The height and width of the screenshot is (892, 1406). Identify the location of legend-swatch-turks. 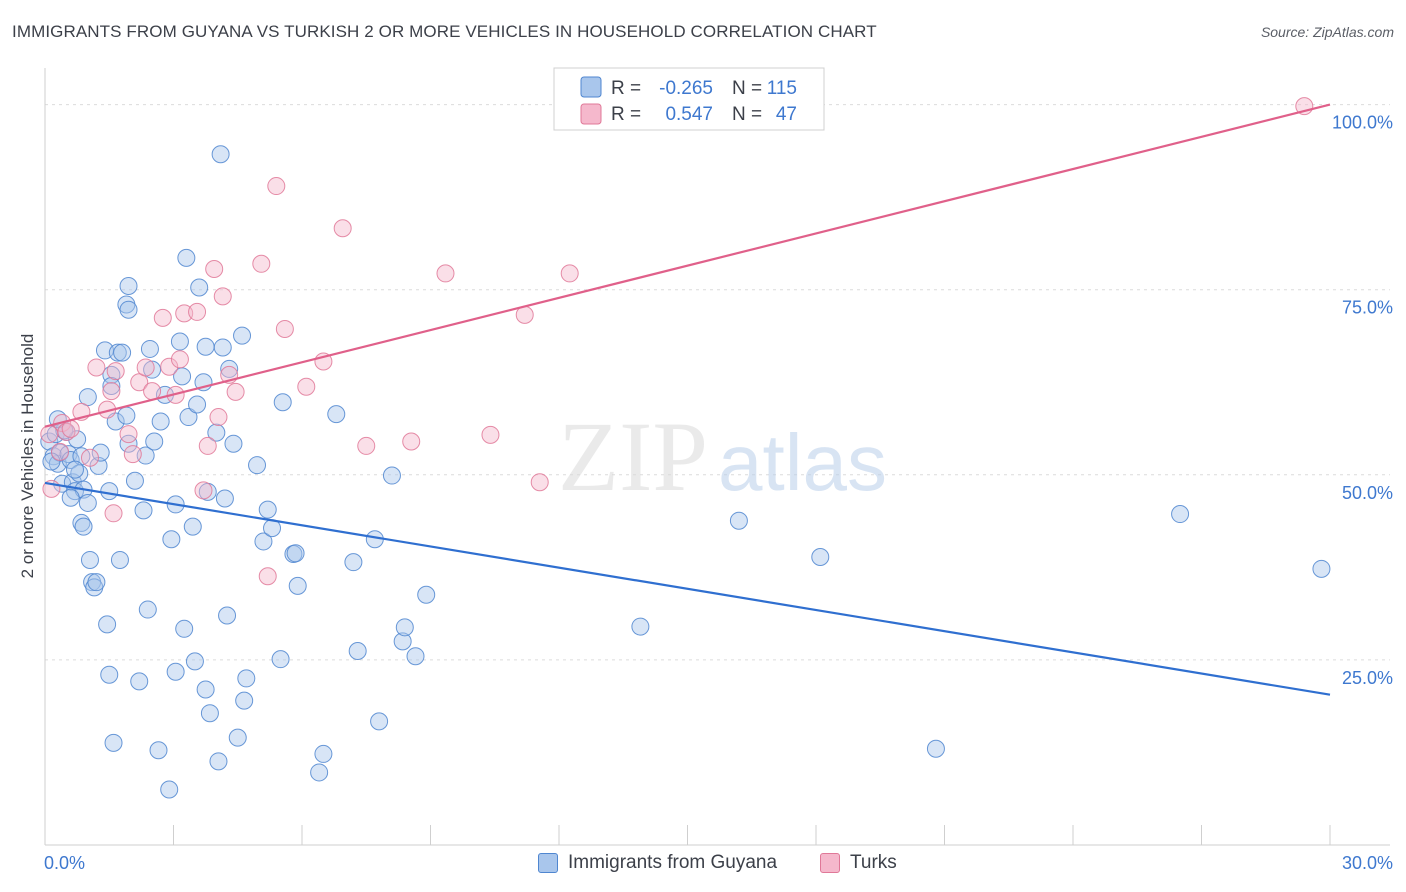
(591, 114).